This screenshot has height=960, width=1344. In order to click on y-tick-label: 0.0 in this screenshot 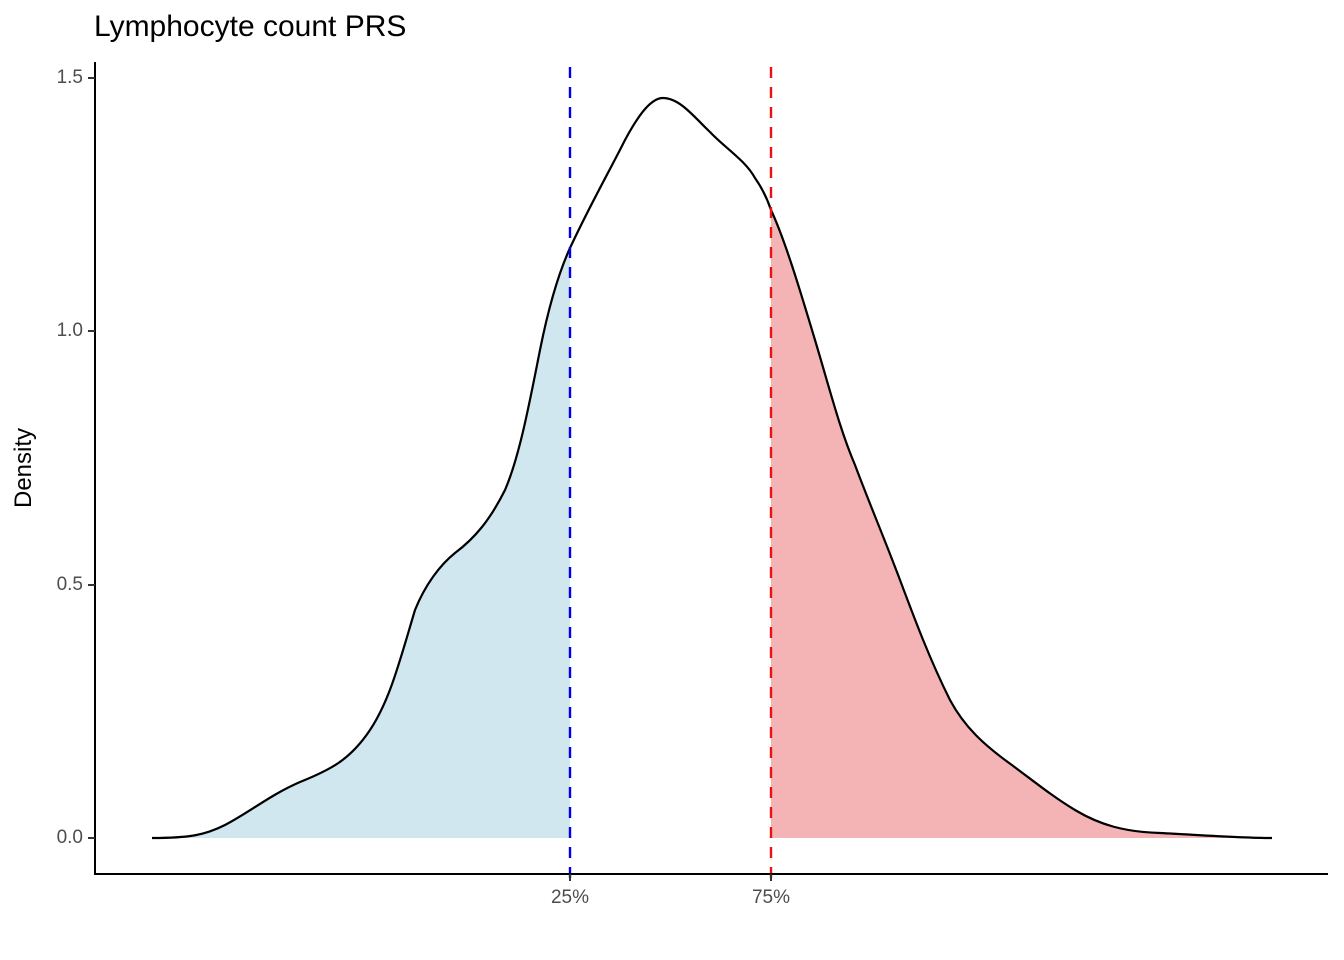, I will do `click(69, 837)`.